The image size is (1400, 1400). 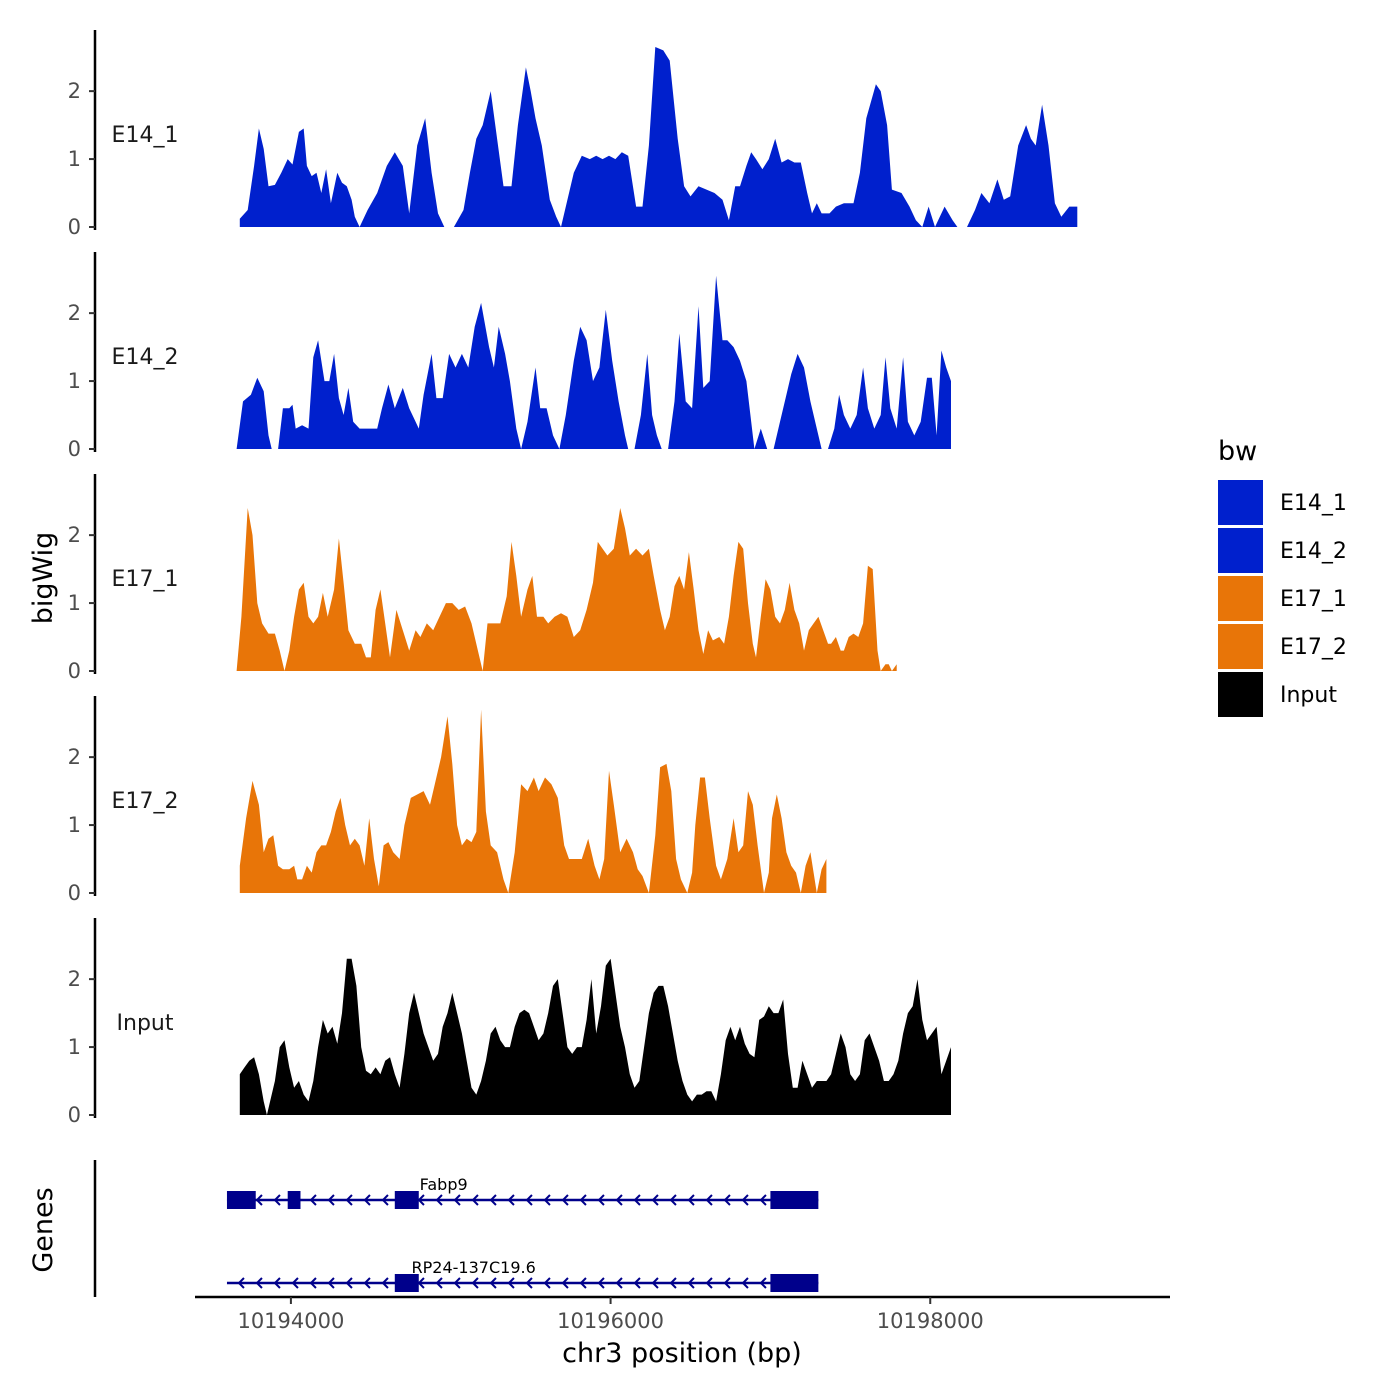 I want to click on gene-RP24-137C19.6: RP24-137C19.6, so click(x=522, y=1275).